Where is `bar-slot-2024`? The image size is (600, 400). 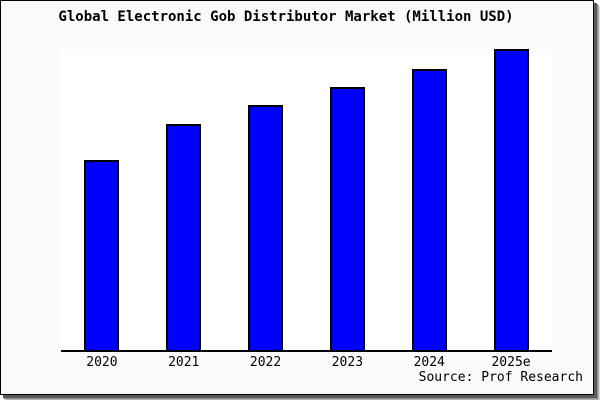
bar-slot-2024 is located at coordinates (429, 209).